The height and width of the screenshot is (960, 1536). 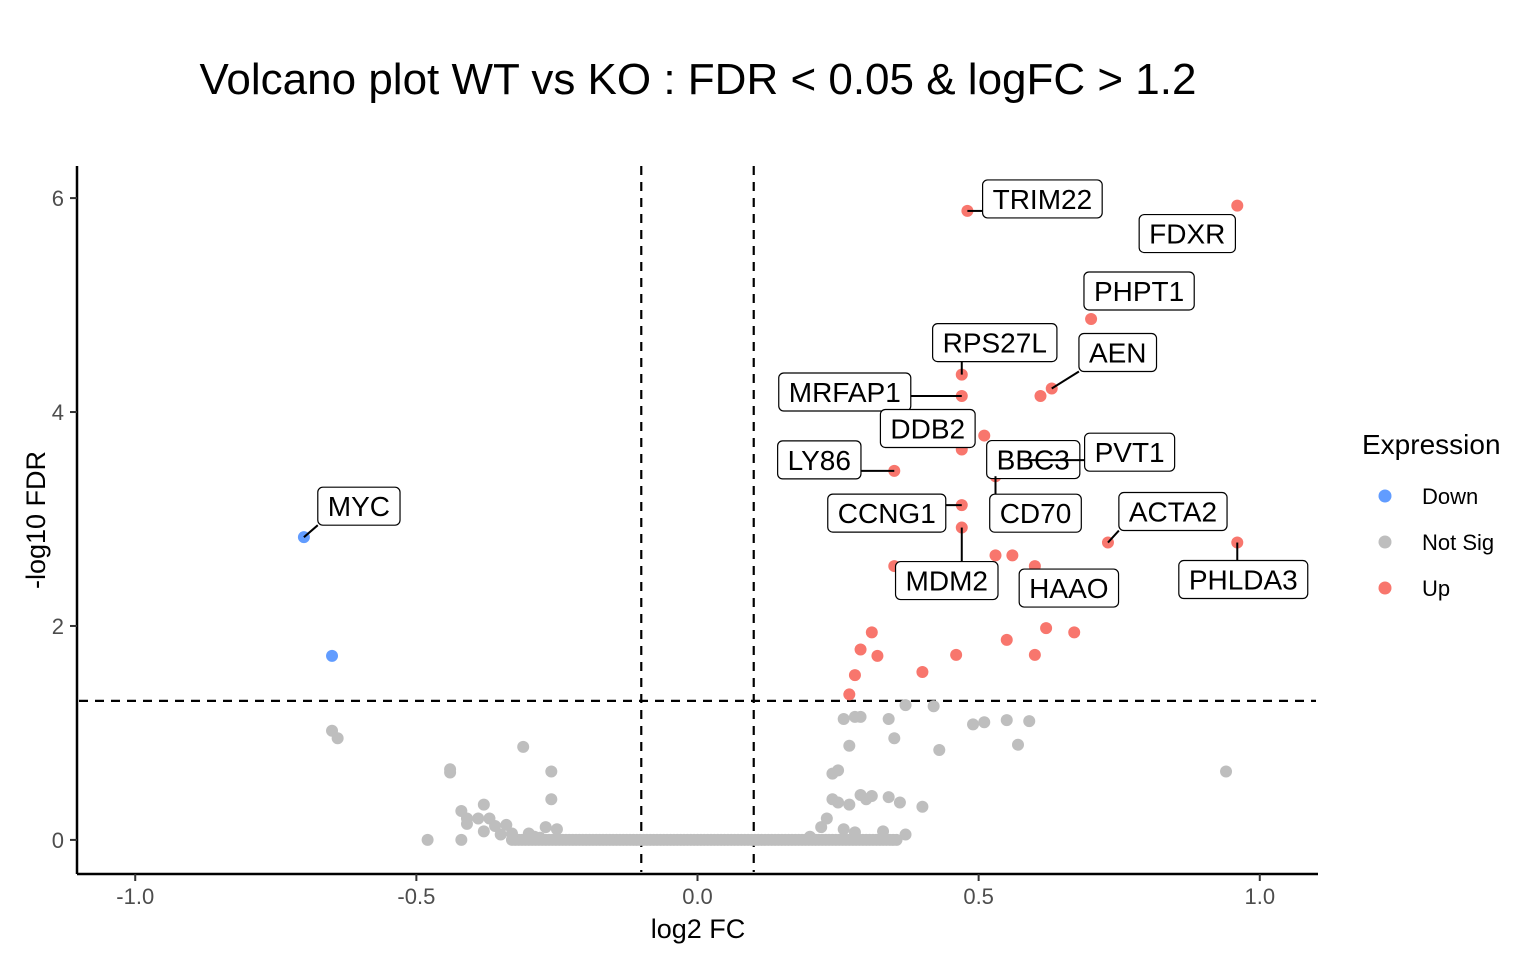 I want to click on gene-label-mrfap1: MRFAP1, so click(x=870, y=392).